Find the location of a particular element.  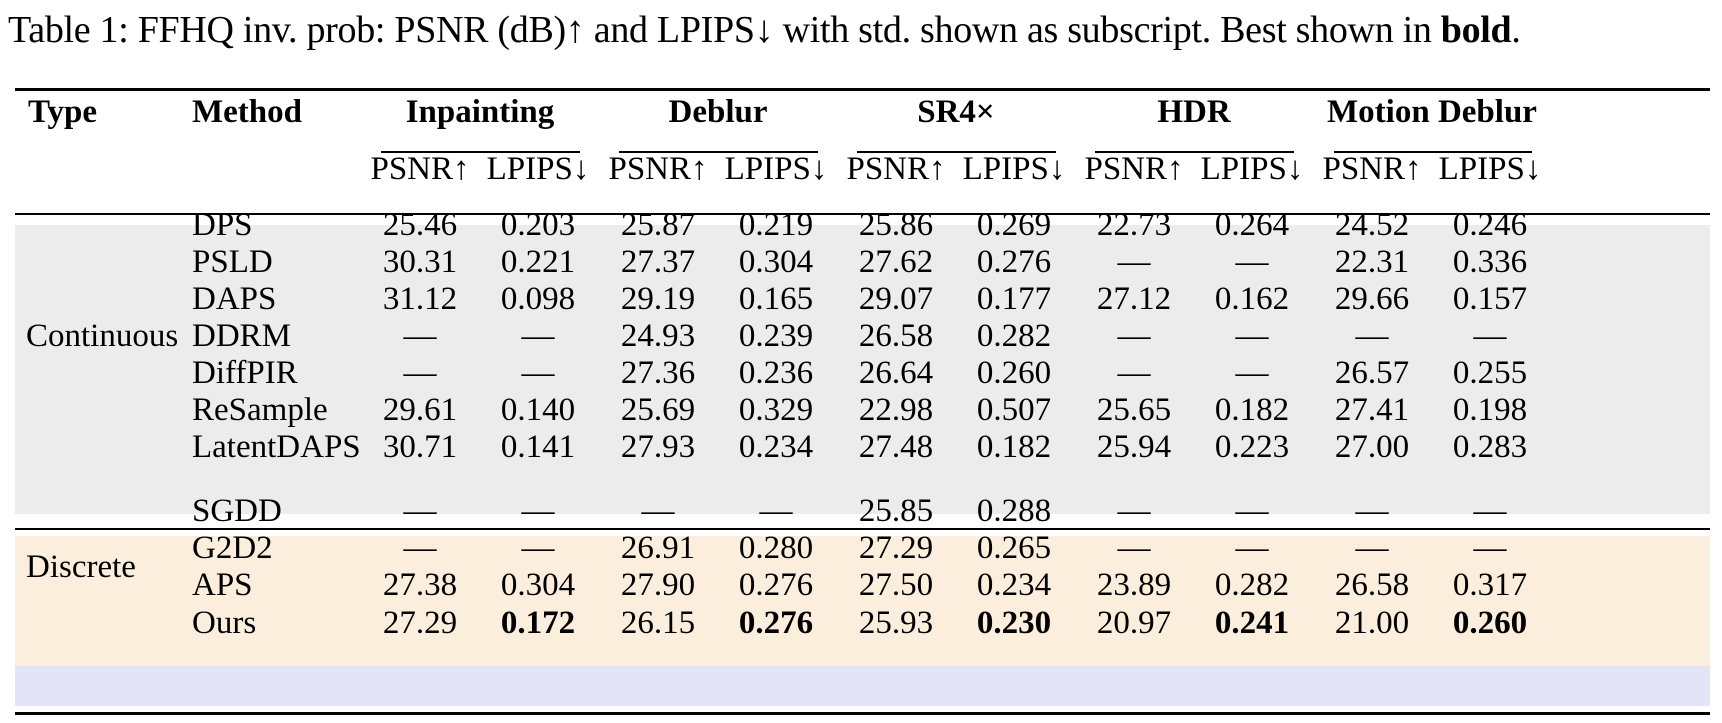

table-cell: 0.260 is located at coordinates (1014, 373).